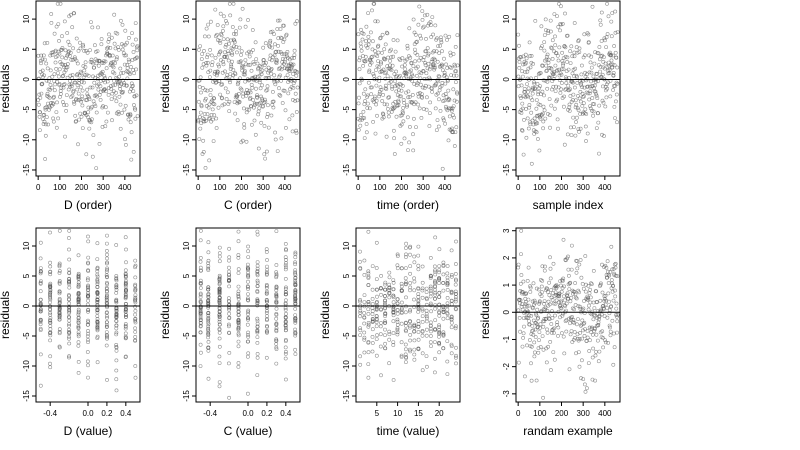 This screenshot has height=450, width=800. What do you see at coordinates (107, 413) in the screenshot?
I see `x-tick-label: 0.2` at bounding box center [107, 413].